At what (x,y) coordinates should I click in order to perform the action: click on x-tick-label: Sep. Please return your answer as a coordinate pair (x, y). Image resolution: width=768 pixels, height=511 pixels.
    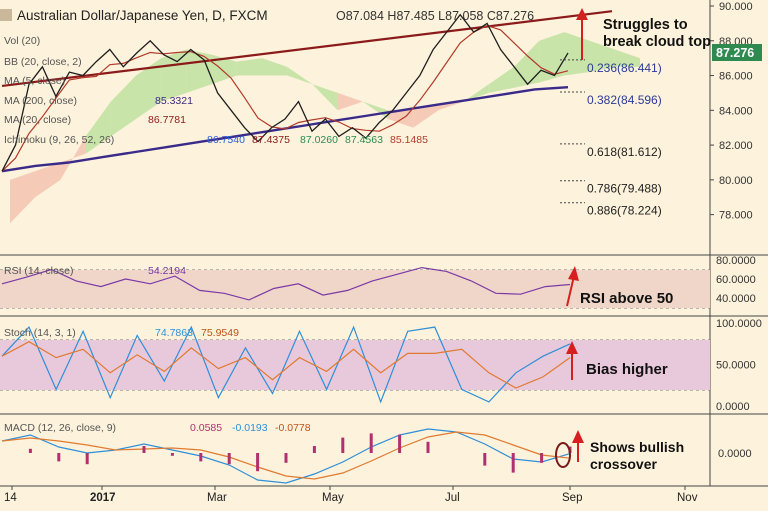
    Looking at the image, I should click on (572, 498).